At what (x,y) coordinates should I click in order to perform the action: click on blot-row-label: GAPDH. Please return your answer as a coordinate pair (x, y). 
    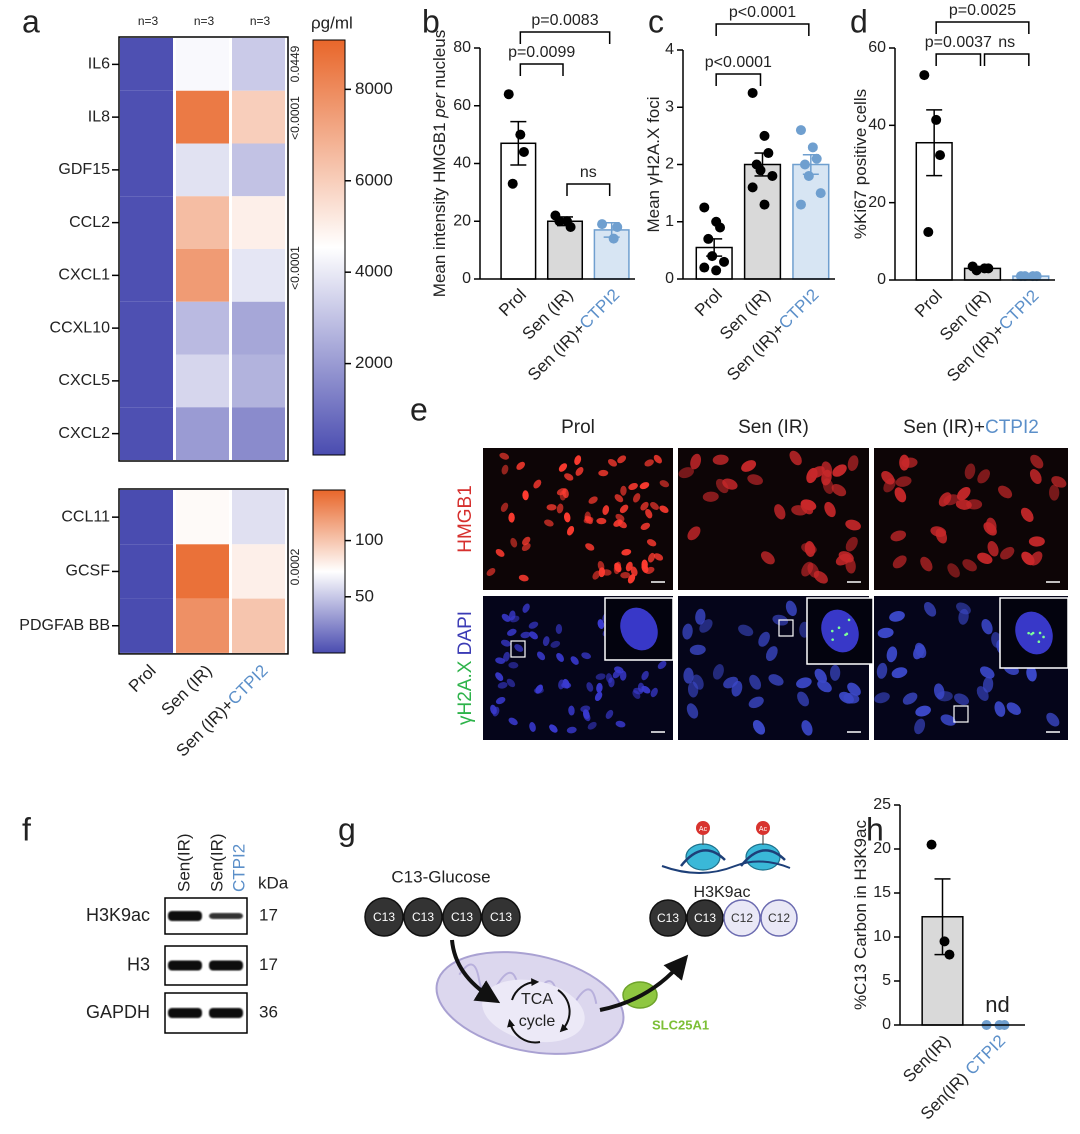
    Looking at the image, I should click on (118, 1012).